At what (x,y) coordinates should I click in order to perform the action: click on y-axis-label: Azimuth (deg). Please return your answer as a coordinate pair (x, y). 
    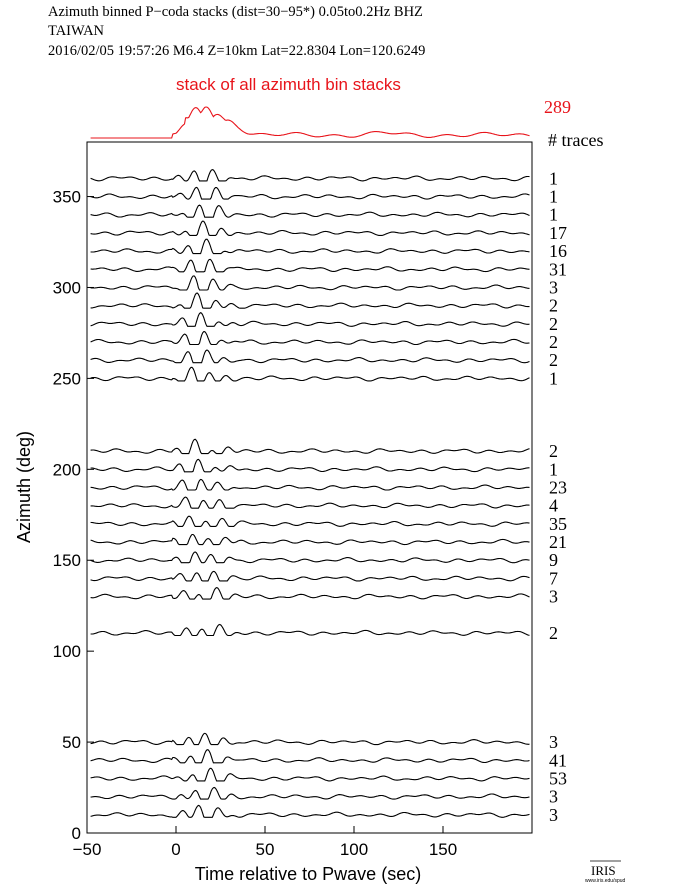
    Looking at the image, I should click on (24, 487).